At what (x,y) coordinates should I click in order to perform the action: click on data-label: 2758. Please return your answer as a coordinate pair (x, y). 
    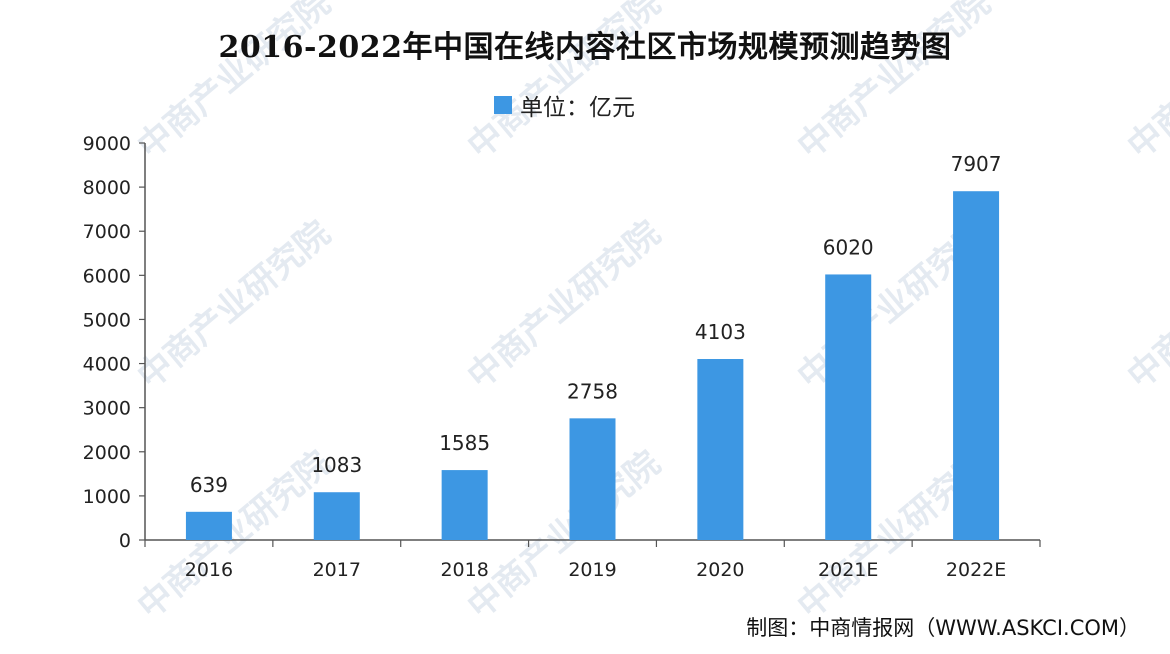
    Looking at the image, I should click on (592, 391).